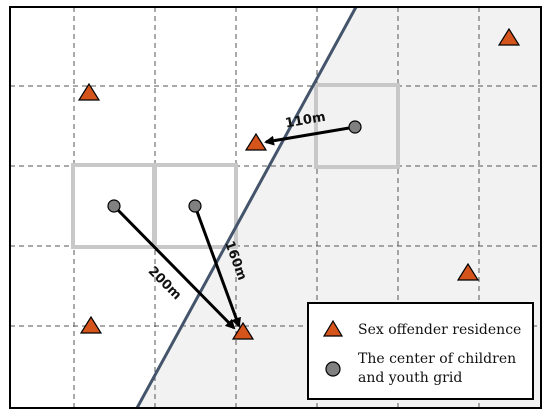 The height and width of the screenshot is (420, 550). Describe the element at coordinates (310, 135) in the screenshot. I see `arrow-110m` at that location.